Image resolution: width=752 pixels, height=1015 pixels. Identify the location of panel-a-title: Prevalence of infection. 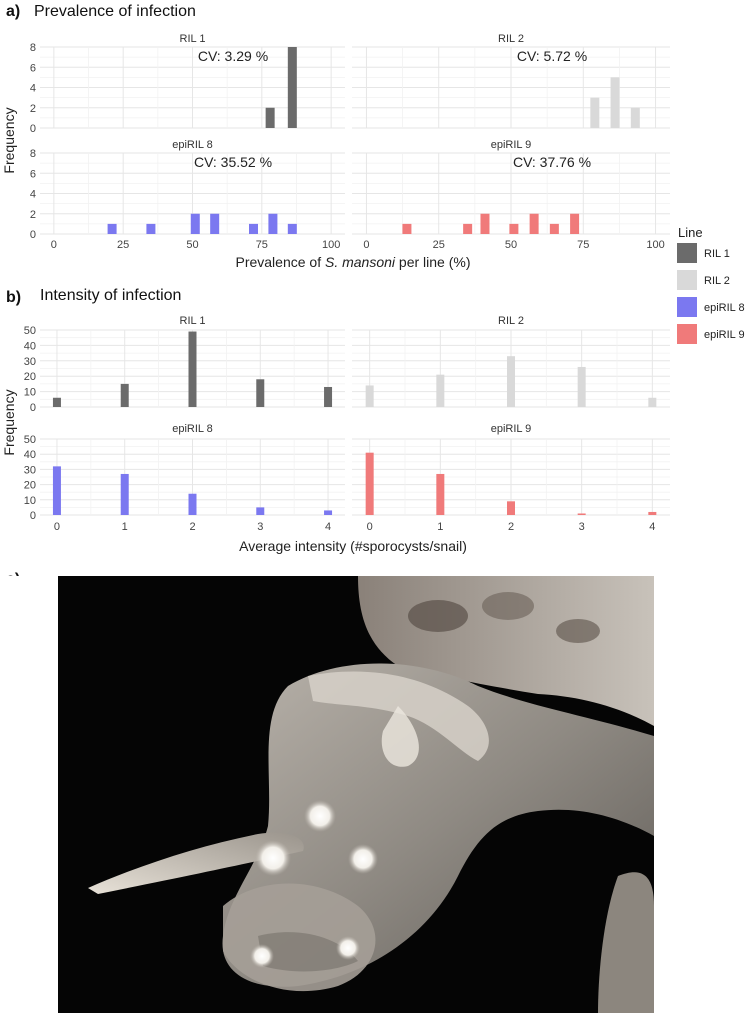
(115, 11).